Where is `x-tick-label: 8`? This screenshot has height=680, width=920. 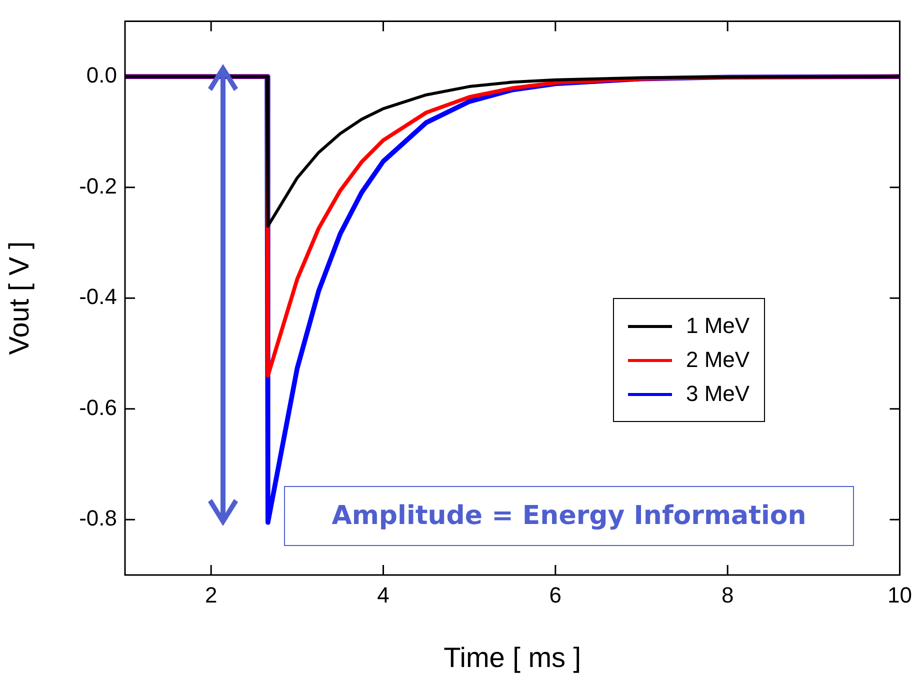 x-tick-label: 8 is located at coordinates (727, 595).